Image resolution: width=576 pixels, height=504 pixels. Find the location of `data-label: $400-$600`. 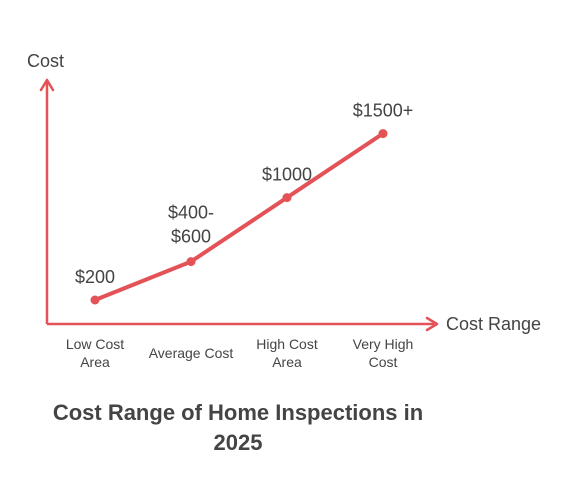

data-label: $400-$600 is located at coordinates (191, 225).